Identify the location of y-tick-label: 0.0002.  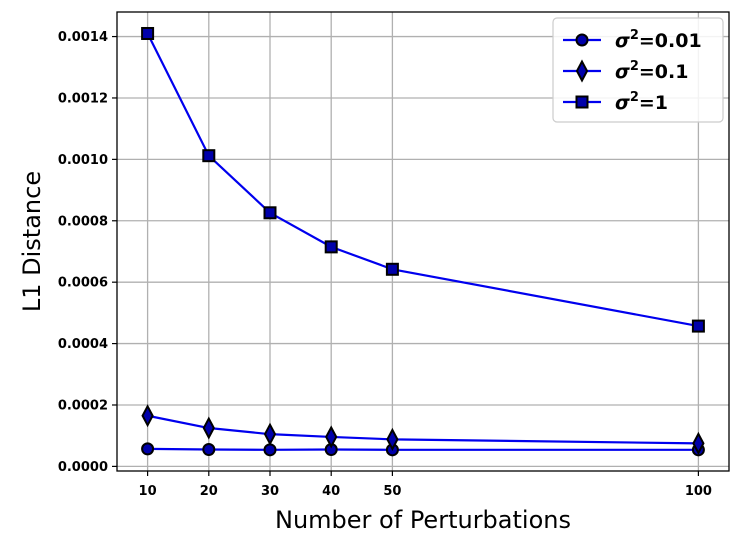
(83, 405).